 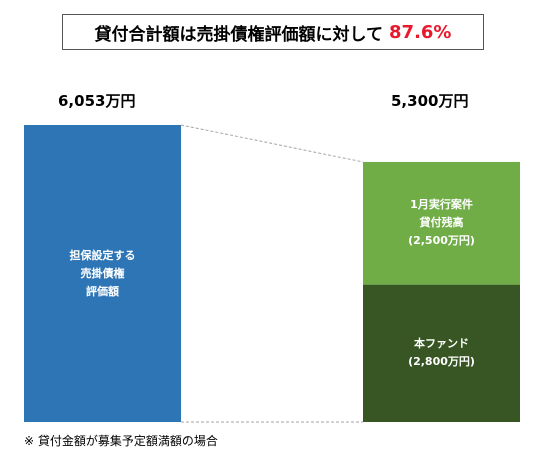 I want to click on connector-line-top, so click(x=272, y=143).